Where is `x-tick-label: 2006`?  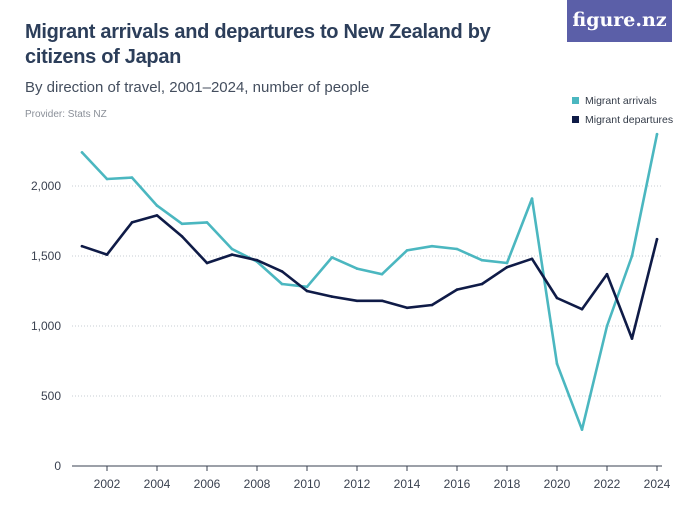
x-tick-label: 2006 is located at coordinates (207, 484).